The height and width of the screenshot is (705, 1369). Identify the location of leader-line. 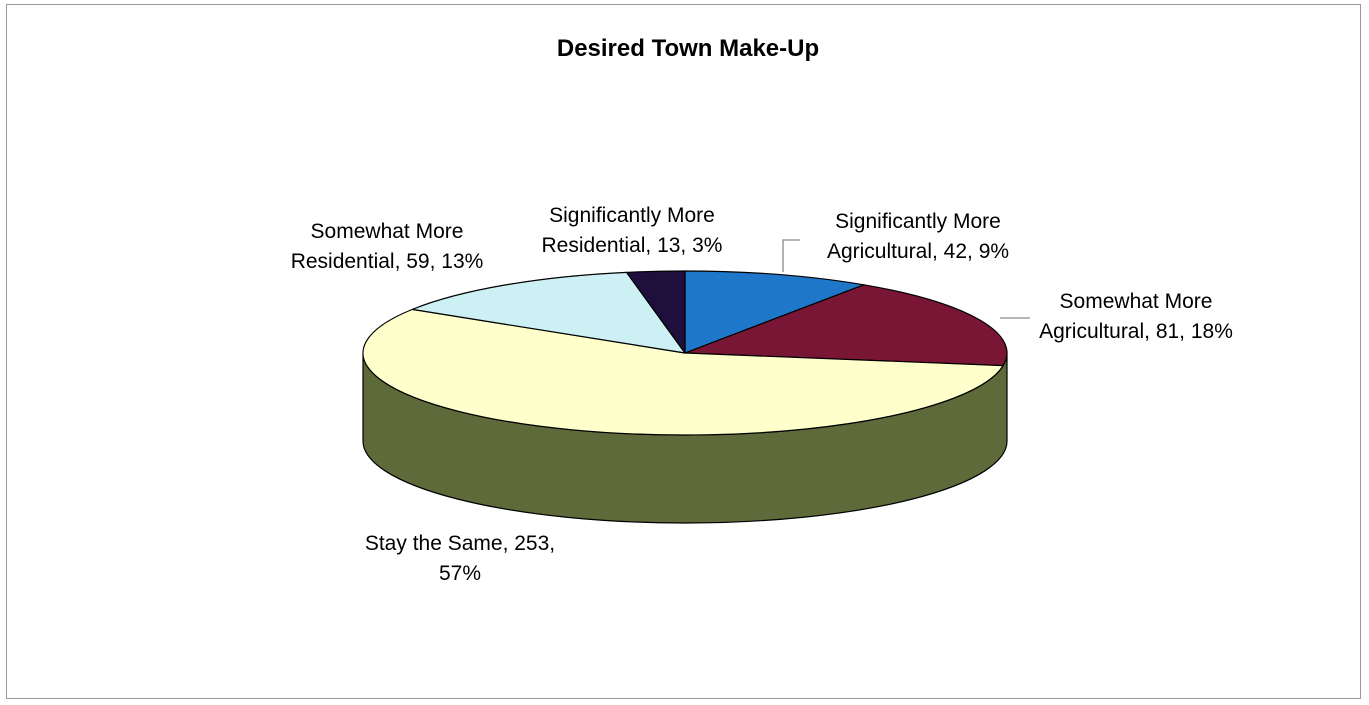
(791, 255).